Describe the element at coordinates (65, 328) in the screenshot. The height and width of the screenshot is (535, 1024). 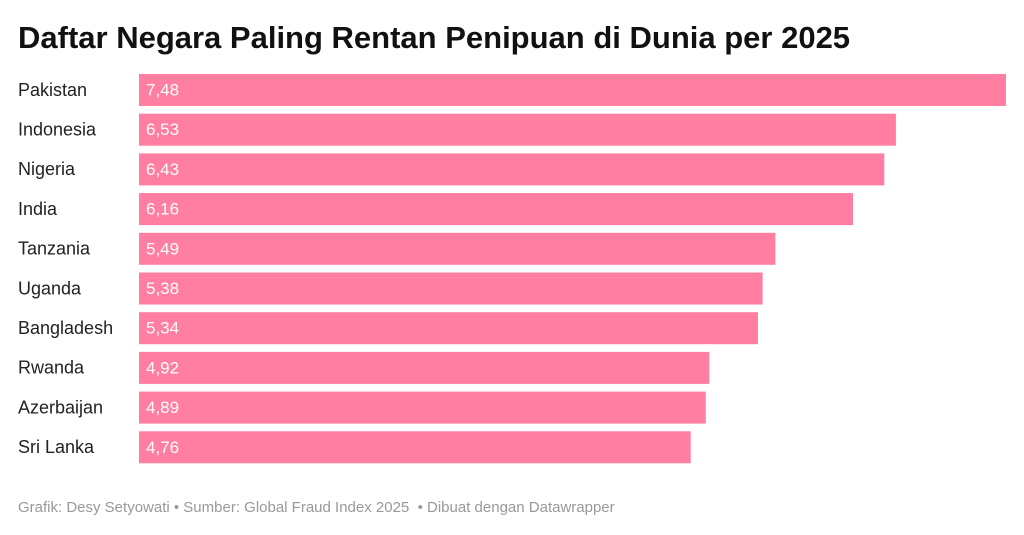
I see `category-label: Bangladesh` at that location.